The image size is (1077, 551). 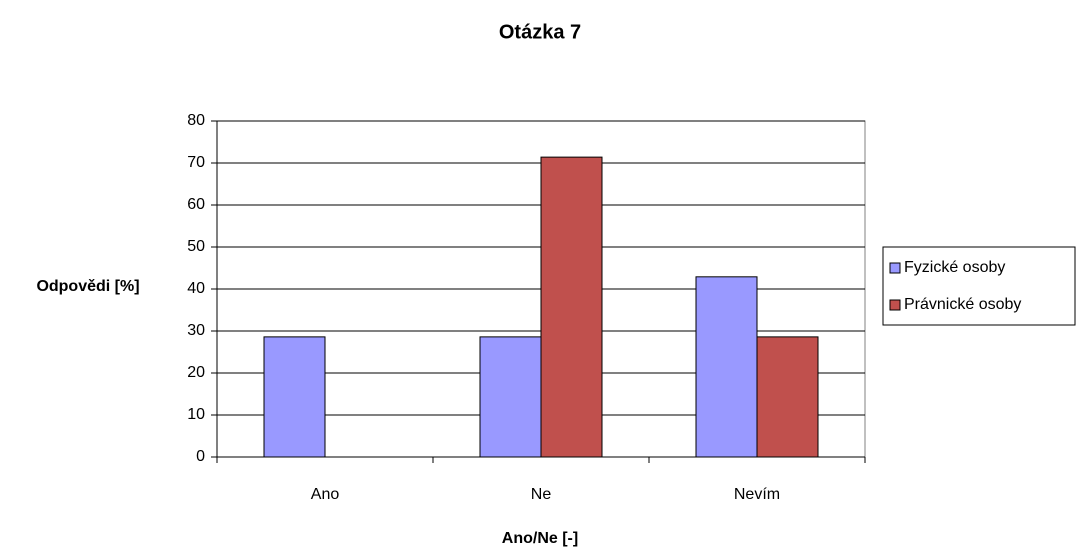 I want to click on y-tick-label: 20, so click(x=196, y=372).